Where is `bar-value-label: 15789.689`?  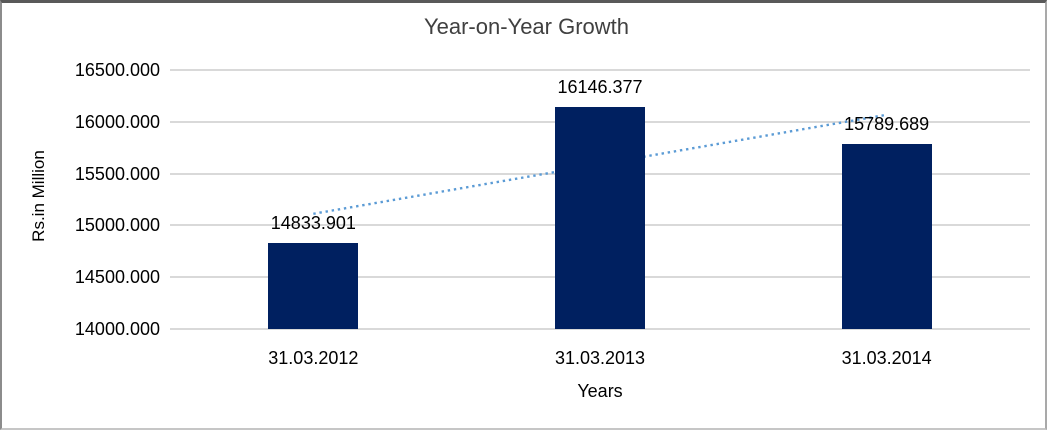
bar-value-label: 15789.689 is located at coordinates (887, 123).